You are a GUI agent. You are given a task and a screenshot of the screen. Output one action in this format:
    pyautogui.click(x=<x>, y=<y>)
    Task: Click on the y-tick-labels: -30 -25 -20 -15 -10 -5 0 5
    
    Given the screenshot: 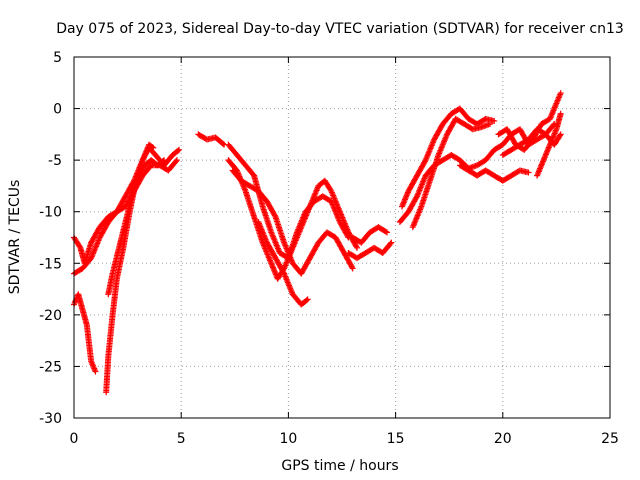 What is the action you would take?
    pyautogui.click(x=50, y=238)
    